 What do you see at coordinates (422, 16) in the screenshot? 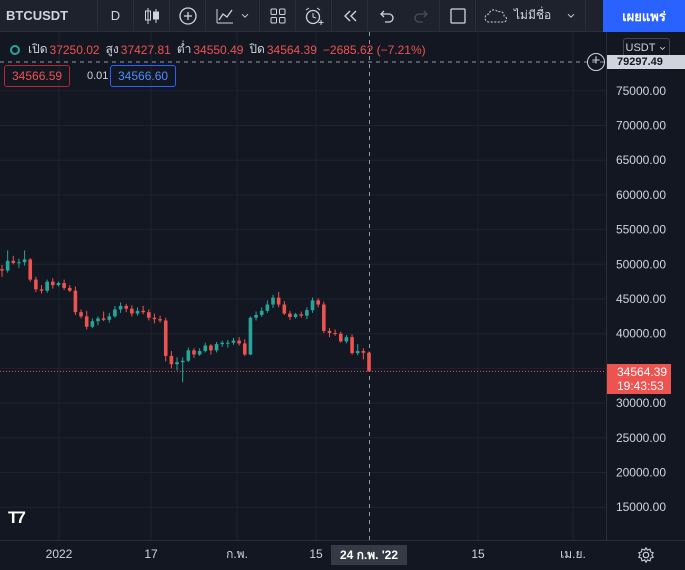
I see `redo-button` at bounding box center [422, 16].